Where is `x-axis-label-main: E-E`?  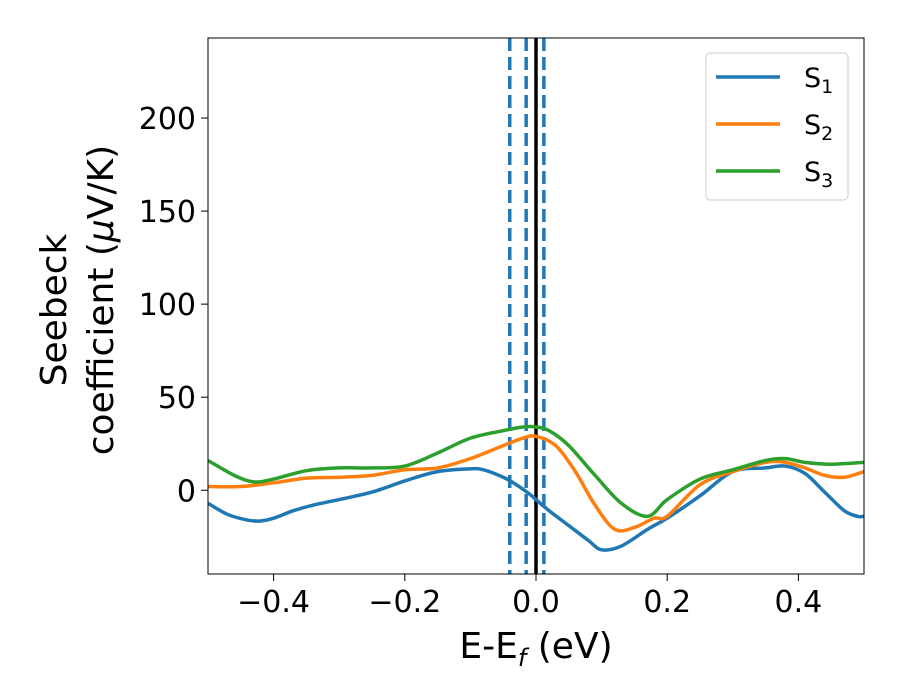 x-axis-label-main: E-E is located at coordinates (488, 646).